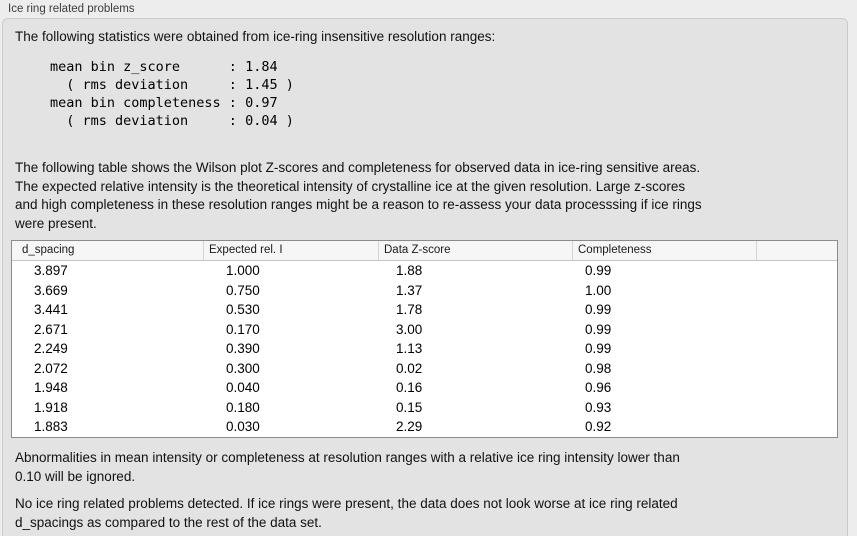 The width and height of the screenshot is (857, 536). What do you see at coordinates (51, 290) in the screenshot?
I see `table-cell: 3.669` at bounding box center [51, 290].